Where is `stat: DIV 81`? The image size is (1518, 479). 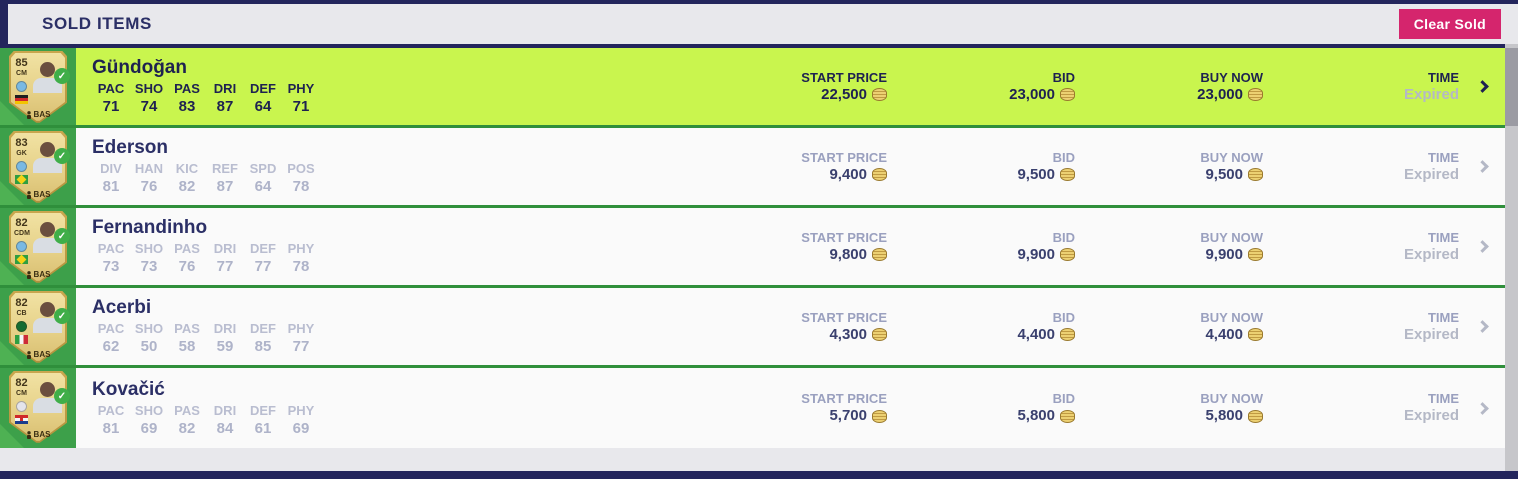 stat: DIV 81 is located at coordinates (111, 178).